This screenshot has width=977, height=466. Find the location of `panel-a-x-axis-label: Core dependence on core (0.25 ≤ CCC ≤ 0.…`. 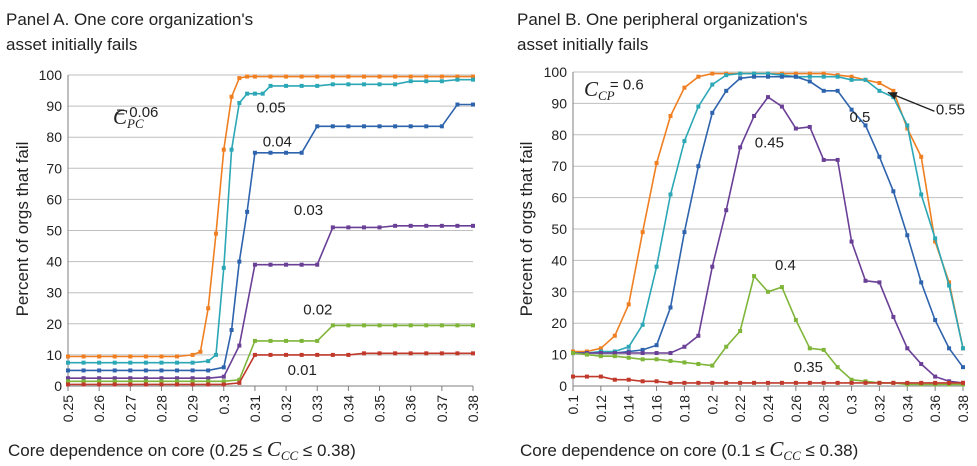

panel-a-x-axis-label: Core dependence on core (0.25 ≤ CCC ≤ 0.… is located at coordinates (182, 450).